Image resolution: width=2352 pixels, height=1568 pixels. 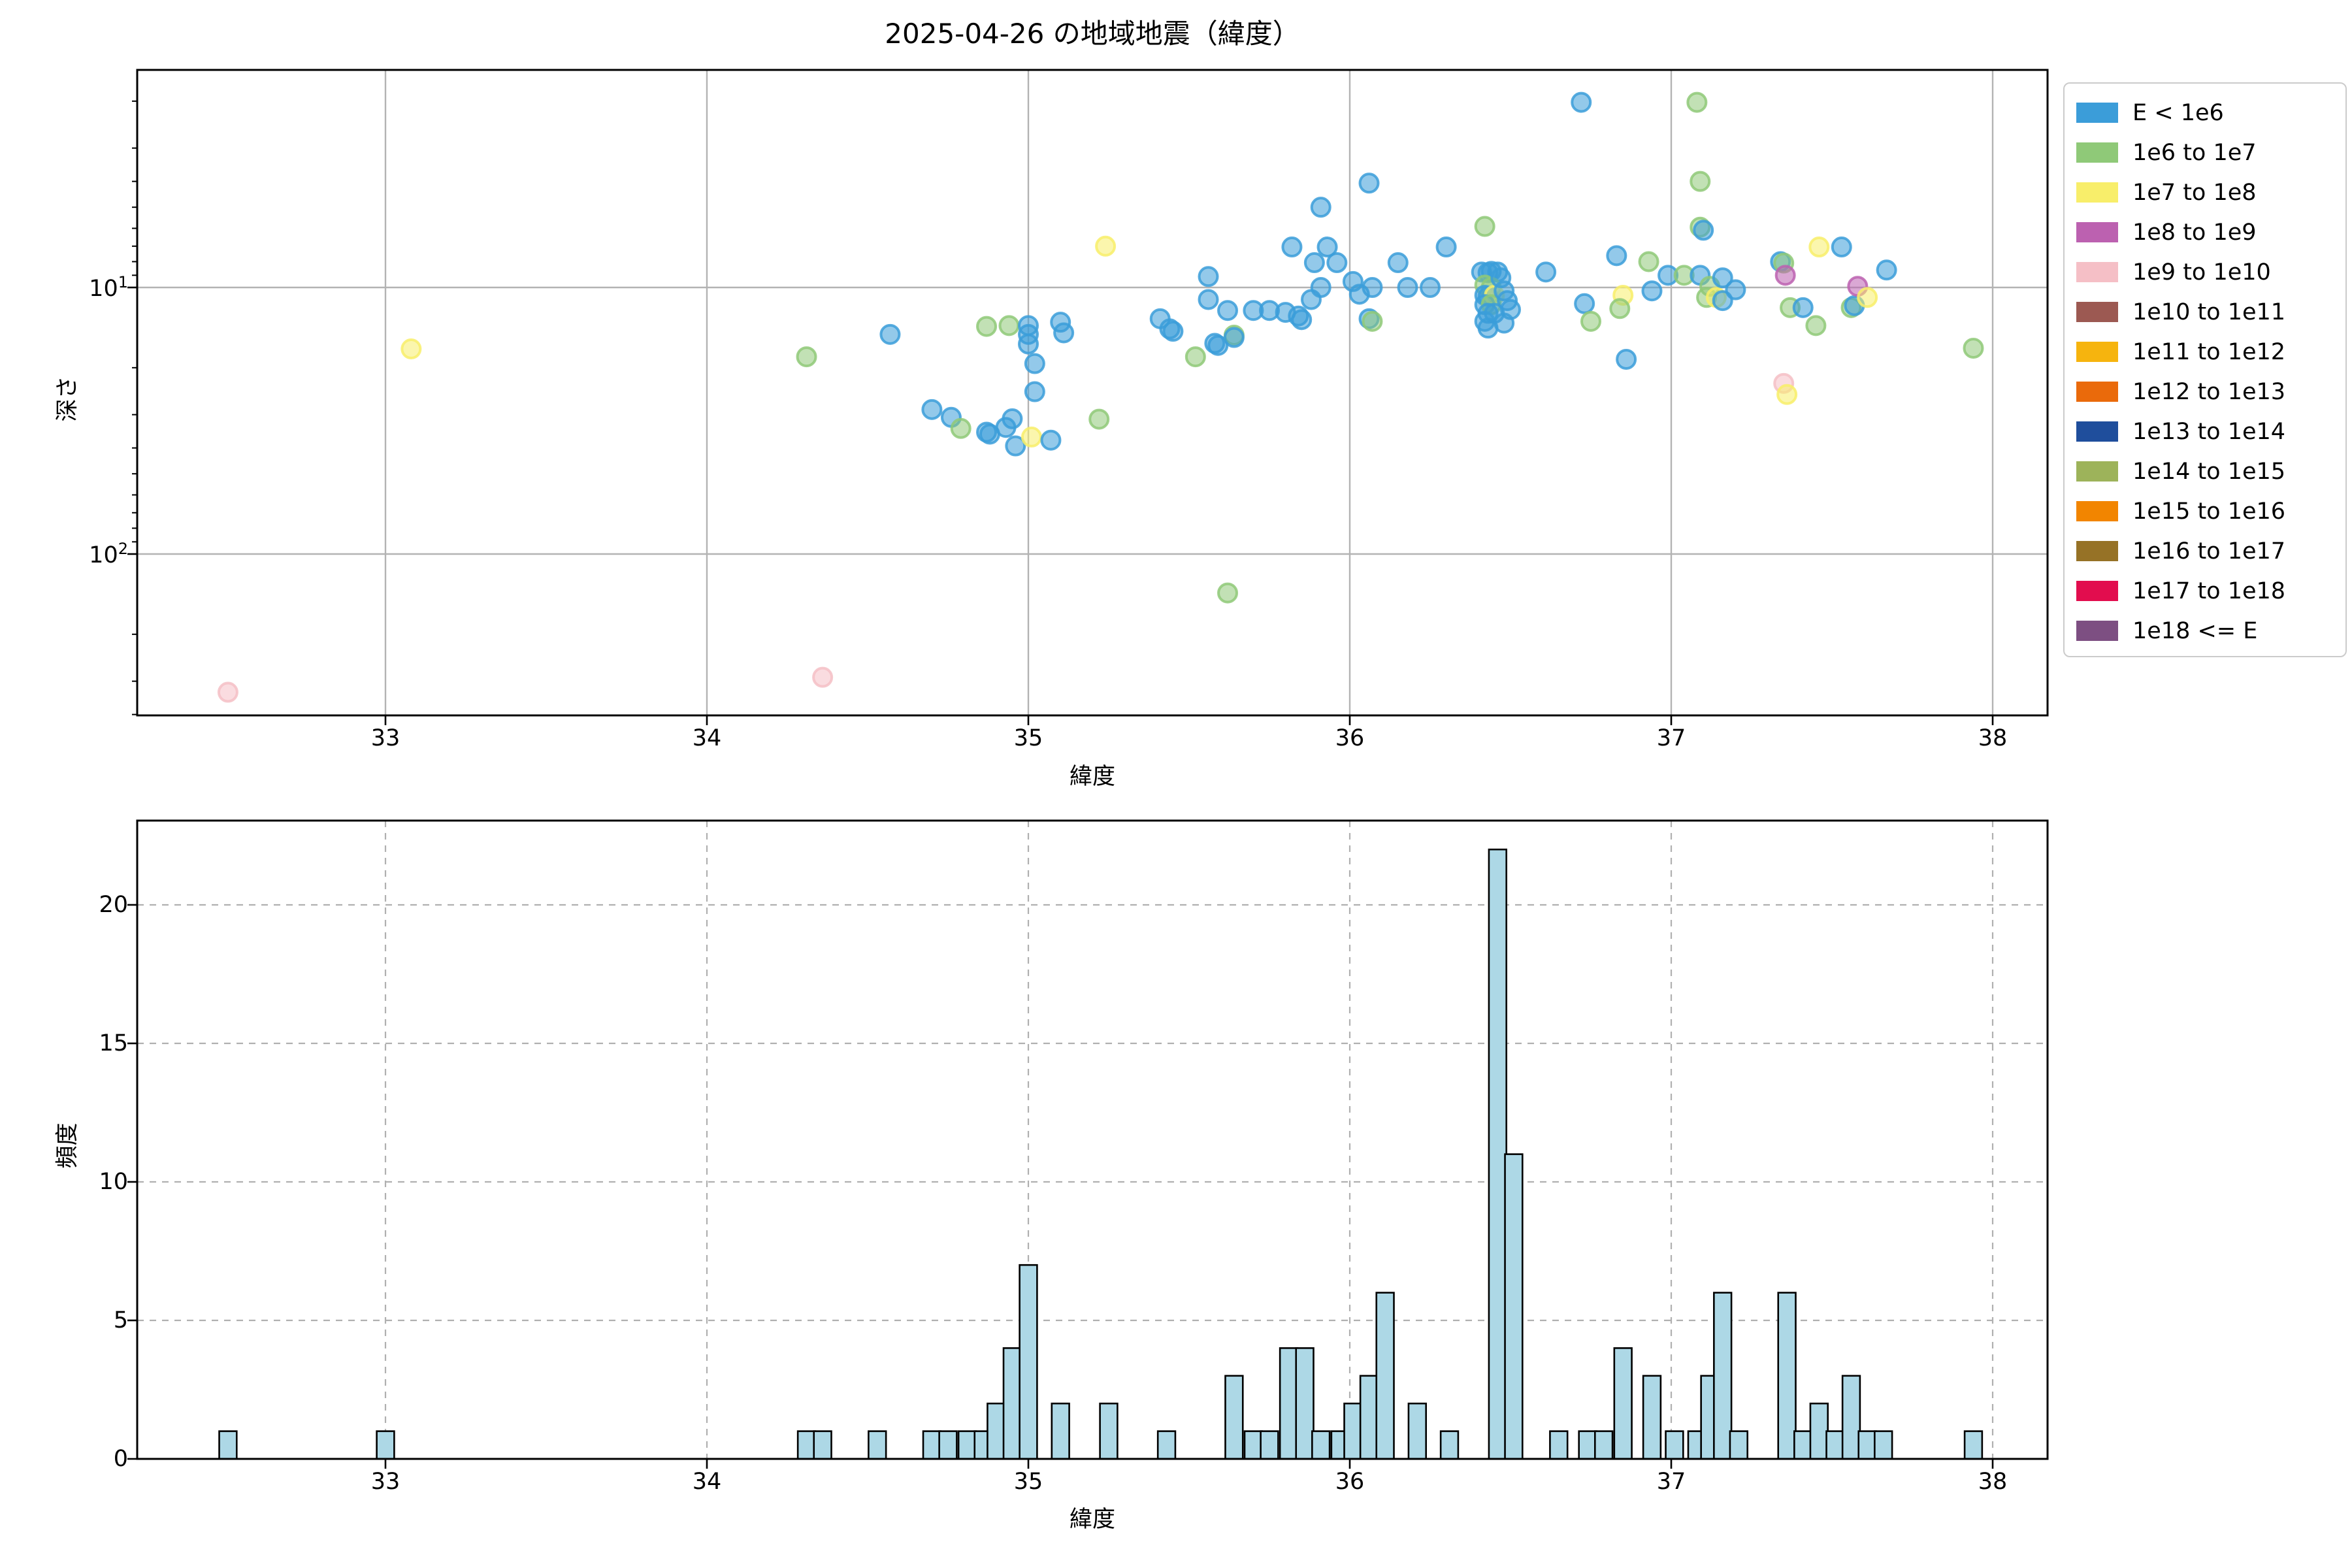 I want to click on legend-item: 1e8 to 1e9, so click(x=2210, y=232).